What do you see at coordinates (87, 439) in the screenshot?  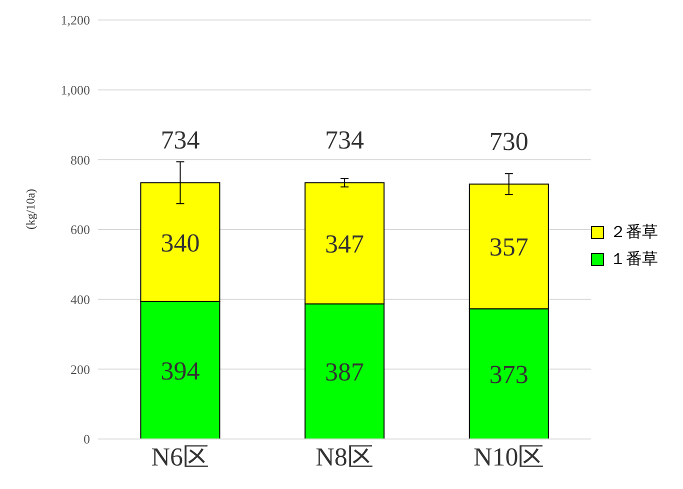 I see `y-tick-label: 0` at bounding box center [87, 439].